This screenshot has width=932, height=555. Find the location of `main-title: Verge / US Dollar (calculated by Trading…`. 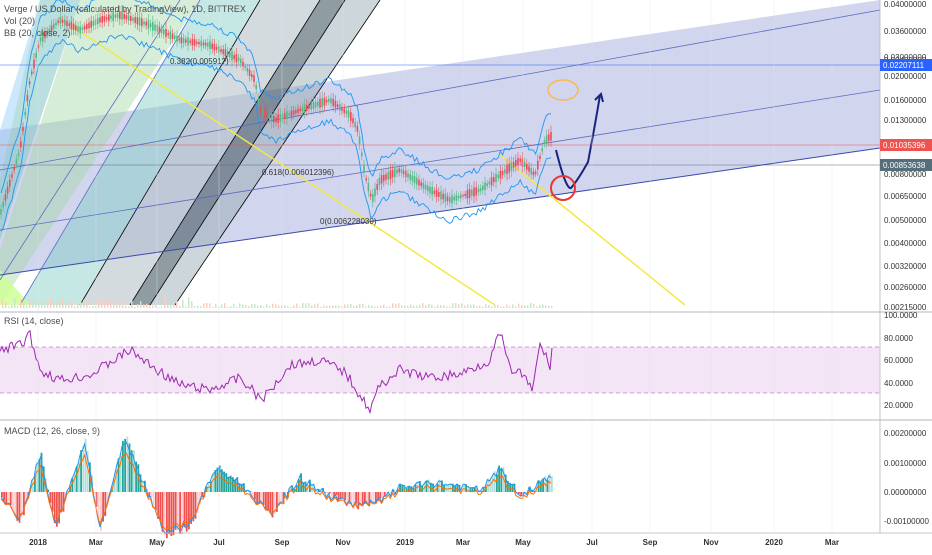

main-title: Verge / US Dollar (calculated by Trading… is located at coordinates (125, 9).